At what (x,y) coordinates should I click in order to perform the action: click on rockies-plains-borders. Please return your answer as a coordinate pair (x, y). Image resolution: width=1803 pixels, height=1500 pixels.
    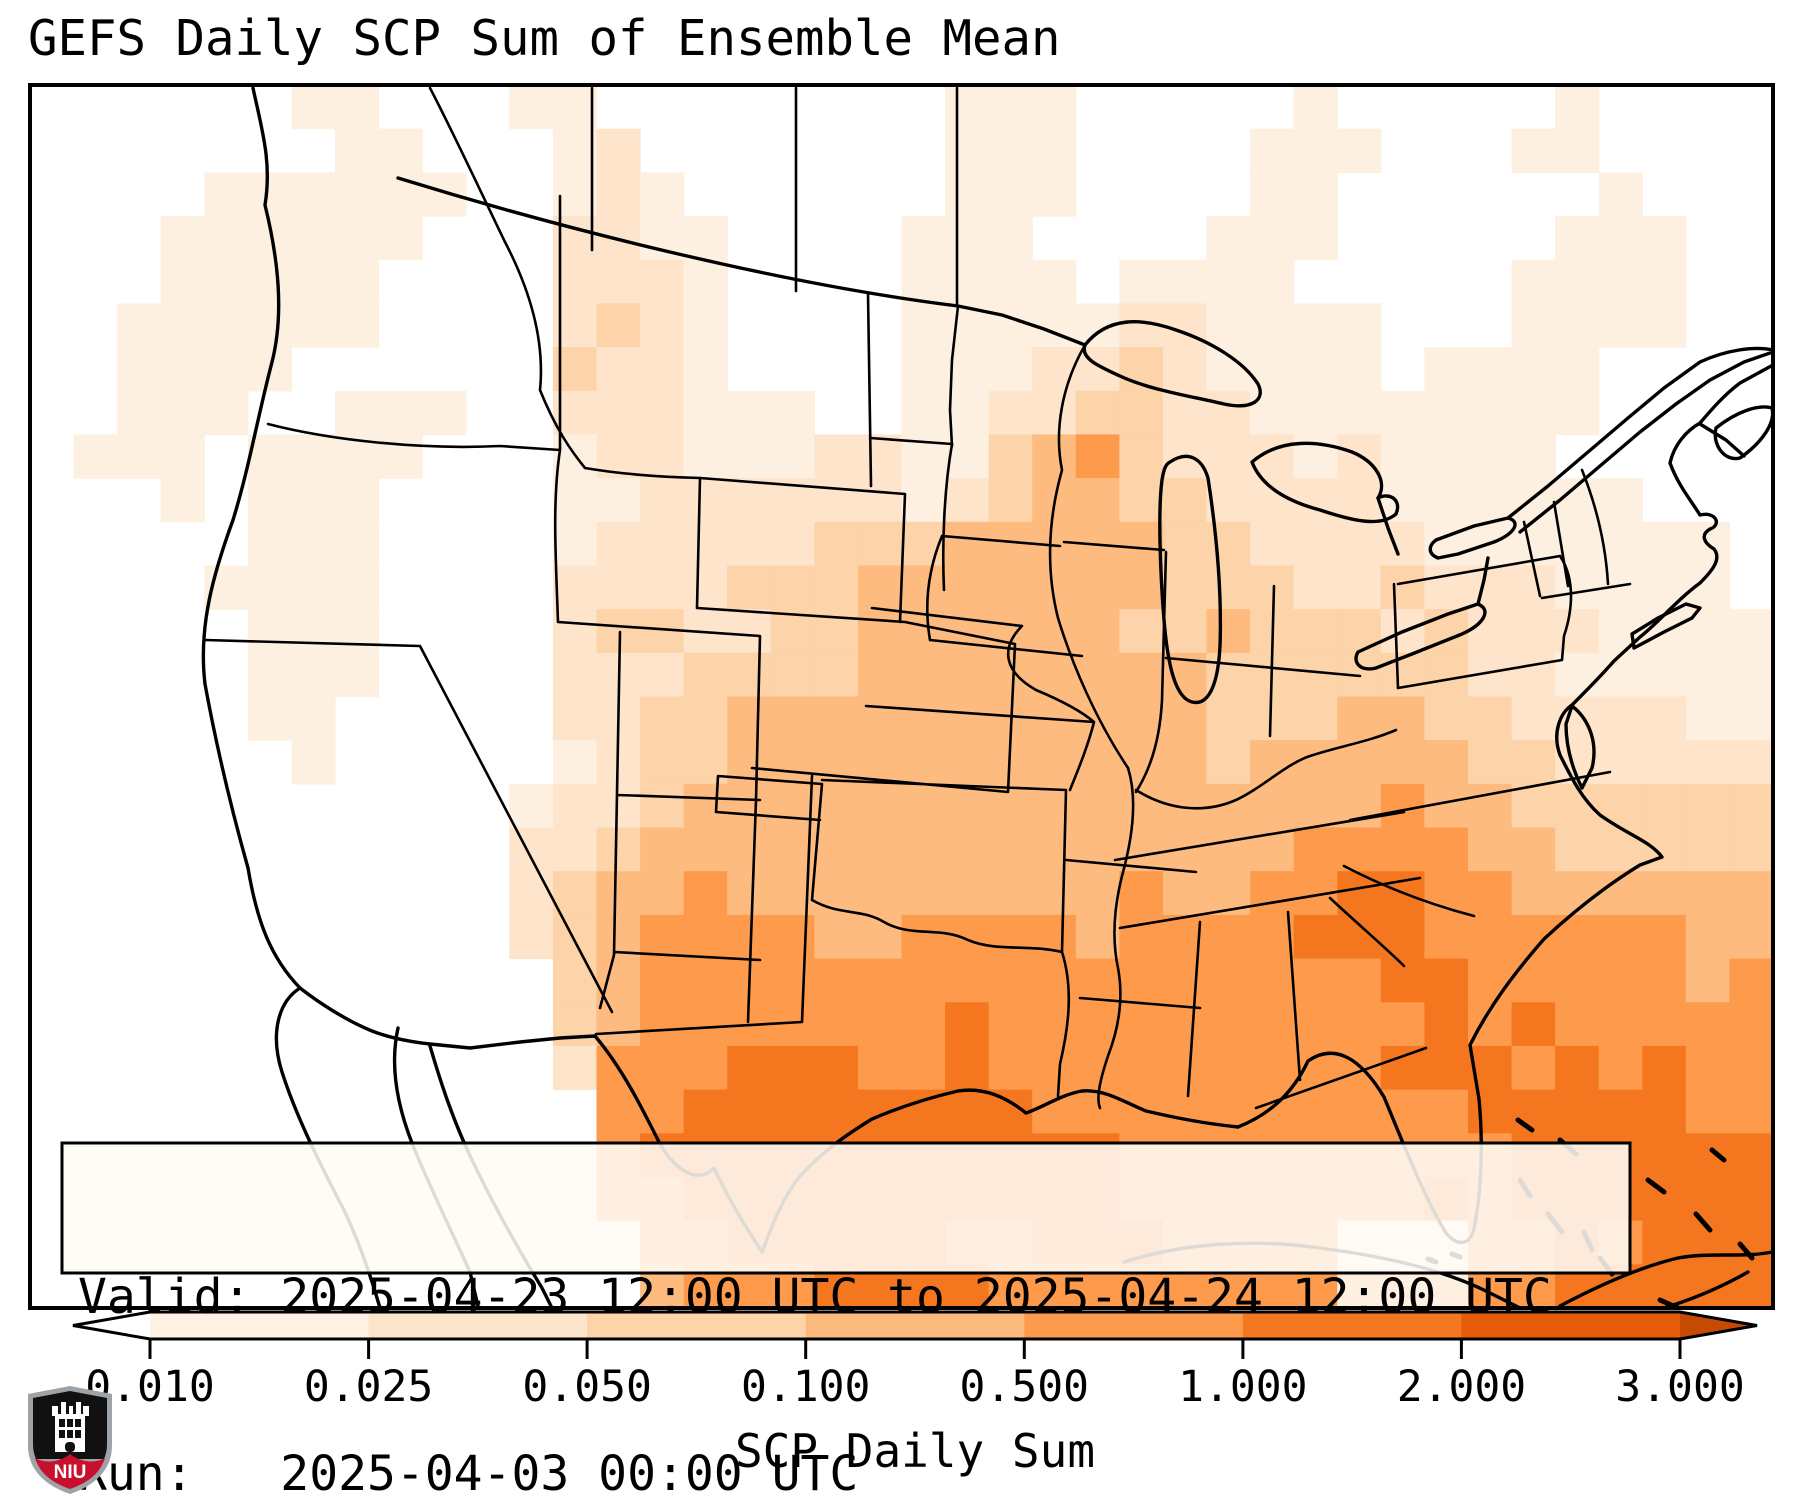
    Looking at the image, I should click on (845, 664).